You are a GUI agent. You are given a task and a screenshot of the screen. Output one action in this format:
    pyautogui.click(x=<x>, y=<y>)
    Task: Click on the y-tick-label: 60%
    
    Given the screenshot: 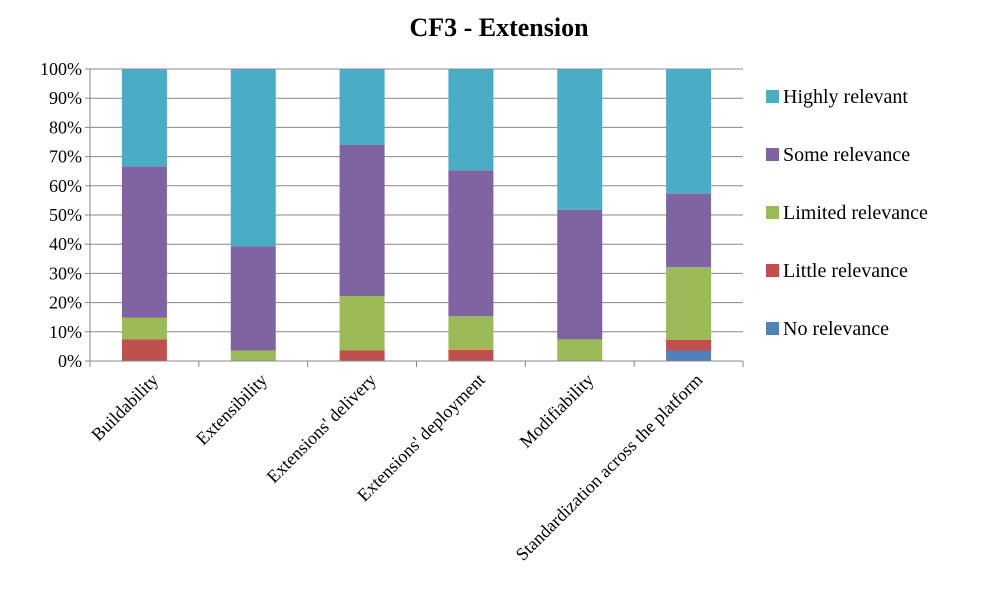 What is the action you would take?
    pyautogui.click(x=65, y=186)
    